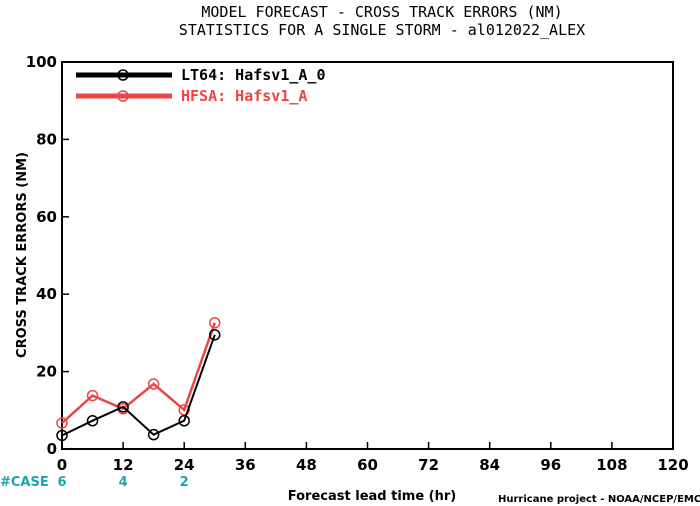 This screenshot has width=700, height=506. What do you see at coordinates (381, 12) in the screenshot?
I see `chart-title: MODEL FORECAST - CROSS TRACK ERRORS (NM)` at bounding box center [381, 12].